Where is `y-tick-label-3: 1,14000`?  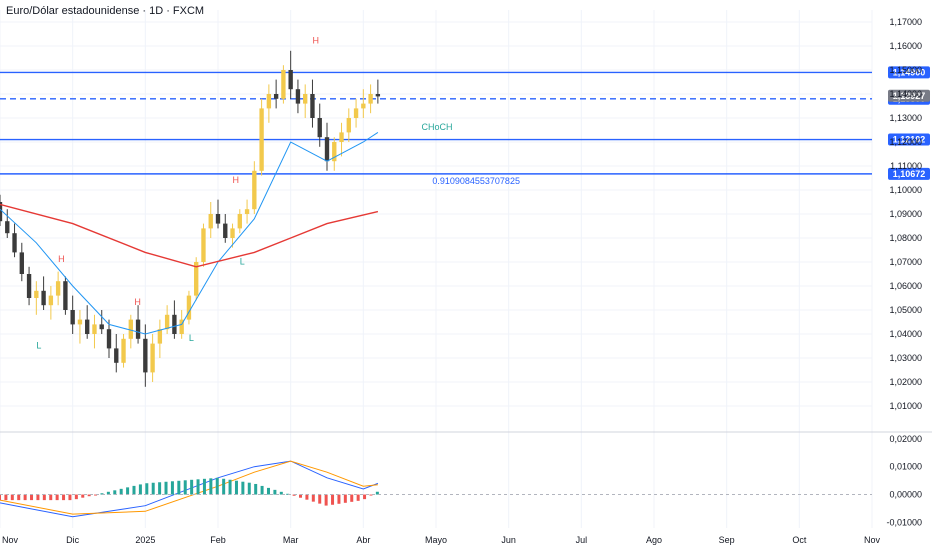 y-tick-label-3: 1,14000 is located at coordinates (905, 94).